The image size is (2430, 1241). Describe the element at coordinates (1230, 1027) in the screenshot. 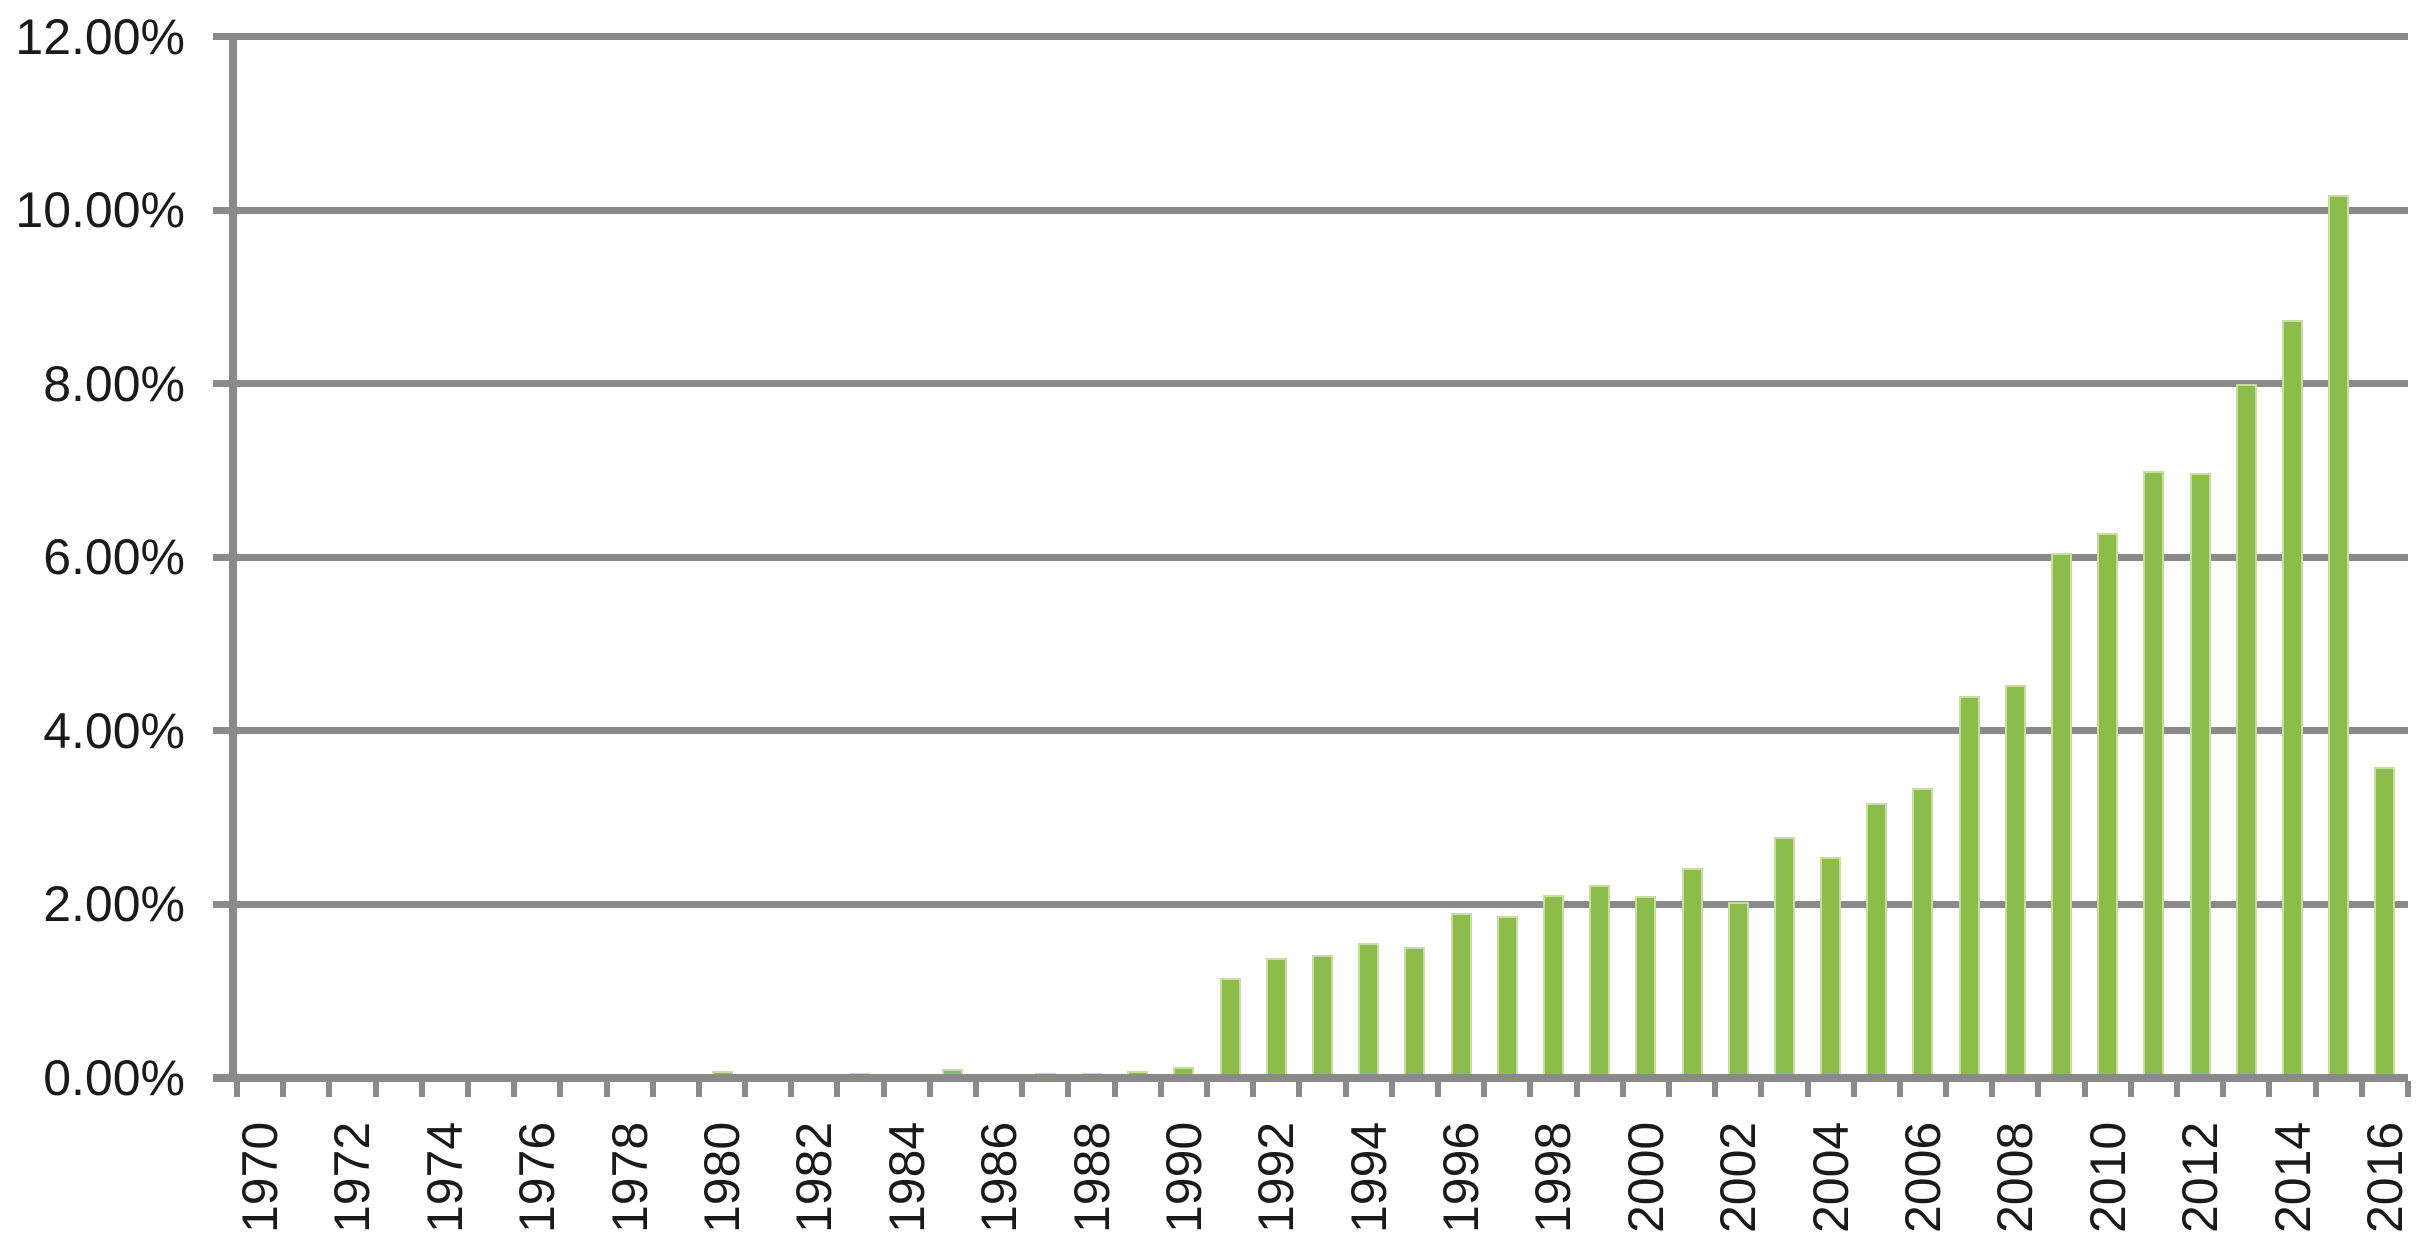

I see `bar-1991` at that location.